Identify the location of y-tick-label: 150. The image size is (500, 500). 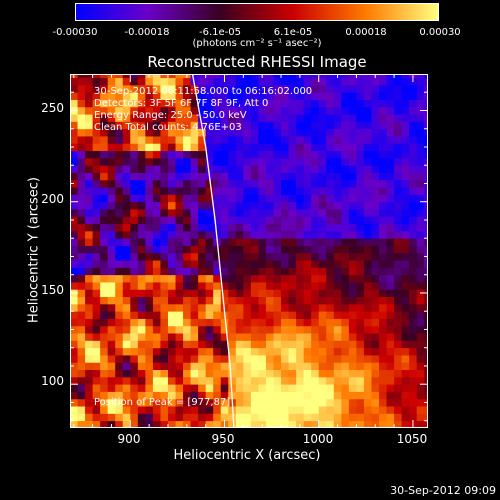
(52, 290).